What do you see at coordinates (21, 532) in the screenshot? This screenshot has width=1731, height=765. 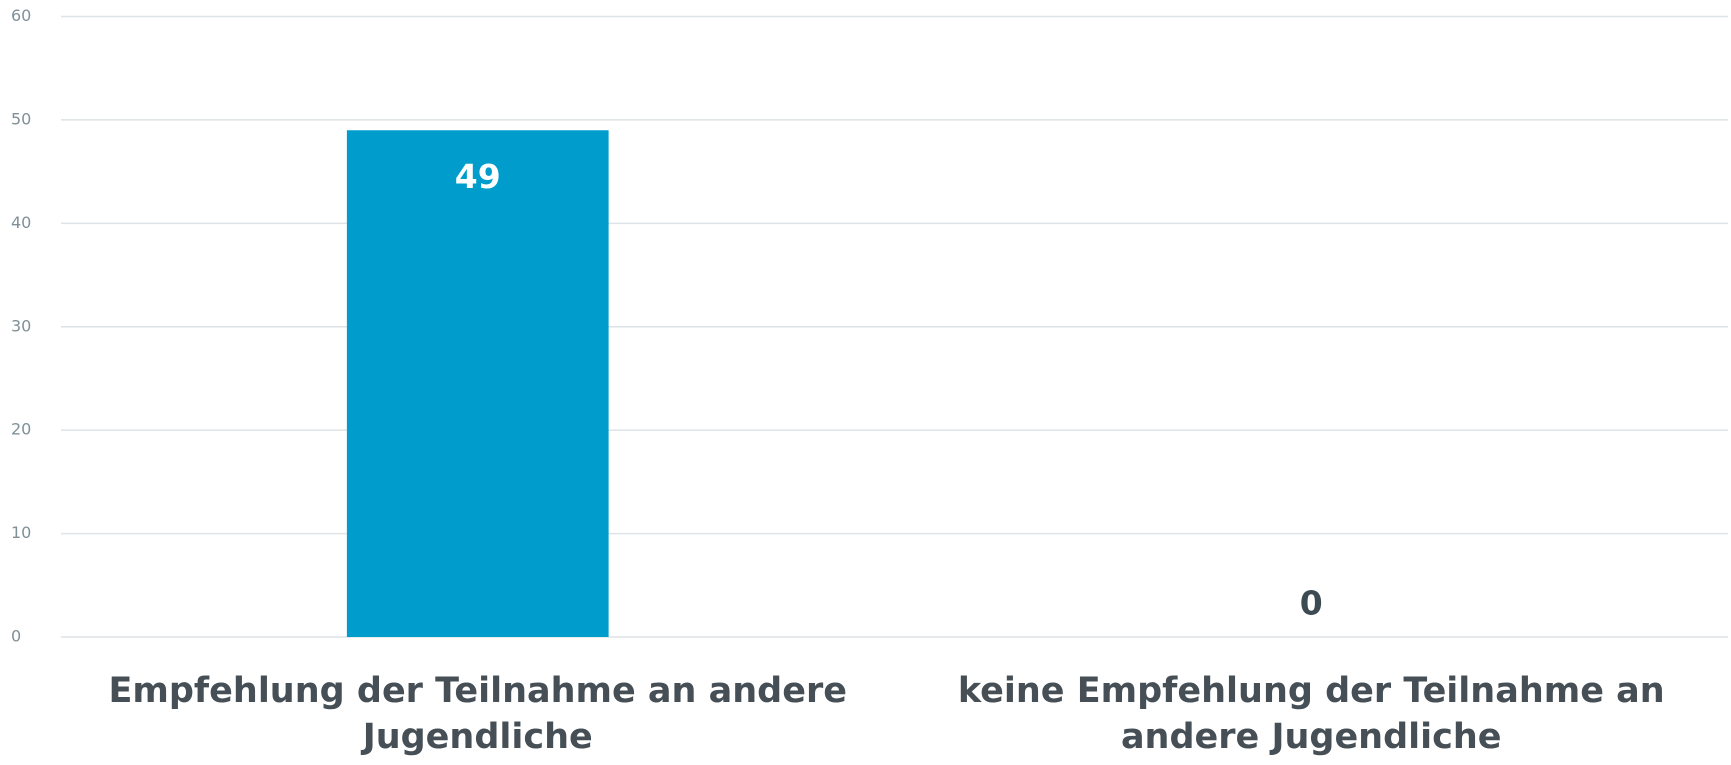 I see `y-tick-label: 10` at bounding box center [21, 532].